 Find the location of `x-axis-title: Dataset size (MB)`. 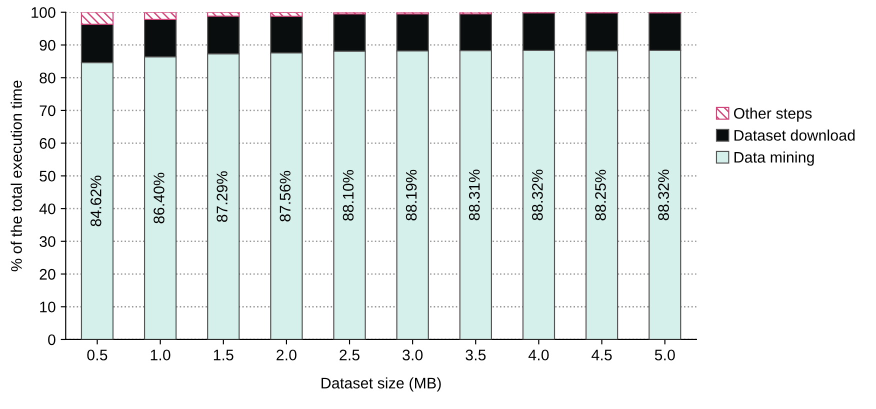

x-axis-title: Dataset size (MB) is located at coordinates (381, 384).